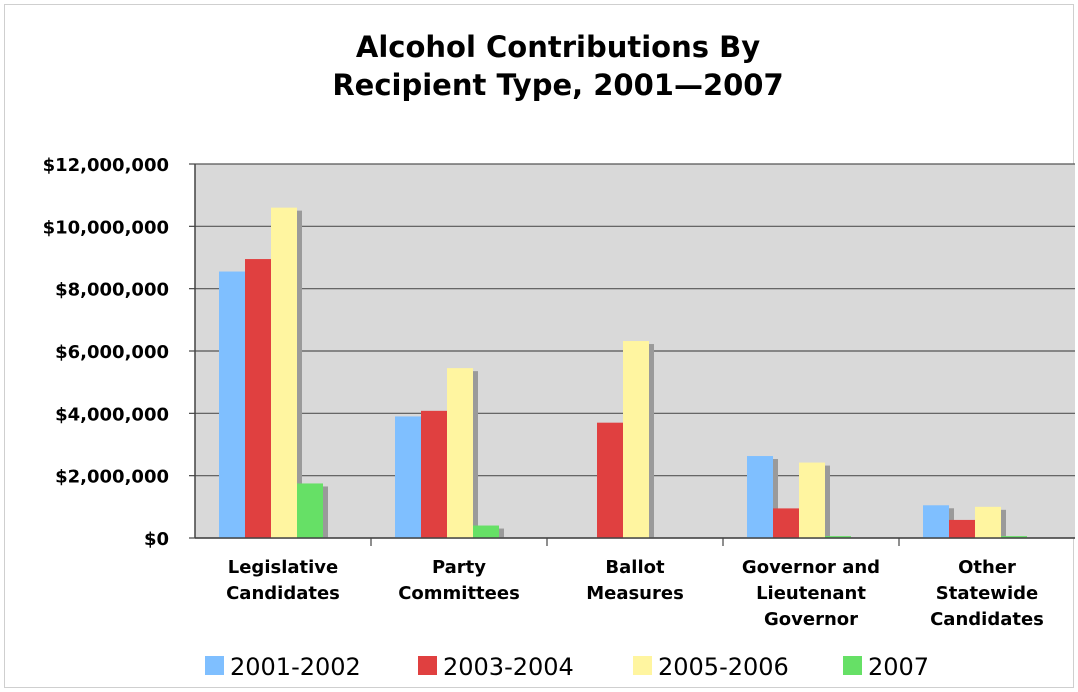 This screenshot has height=692, width=1078. Describe the element at coordinates (987, 567) in the screenshot. I see `x-tick-label: Other` at that location.